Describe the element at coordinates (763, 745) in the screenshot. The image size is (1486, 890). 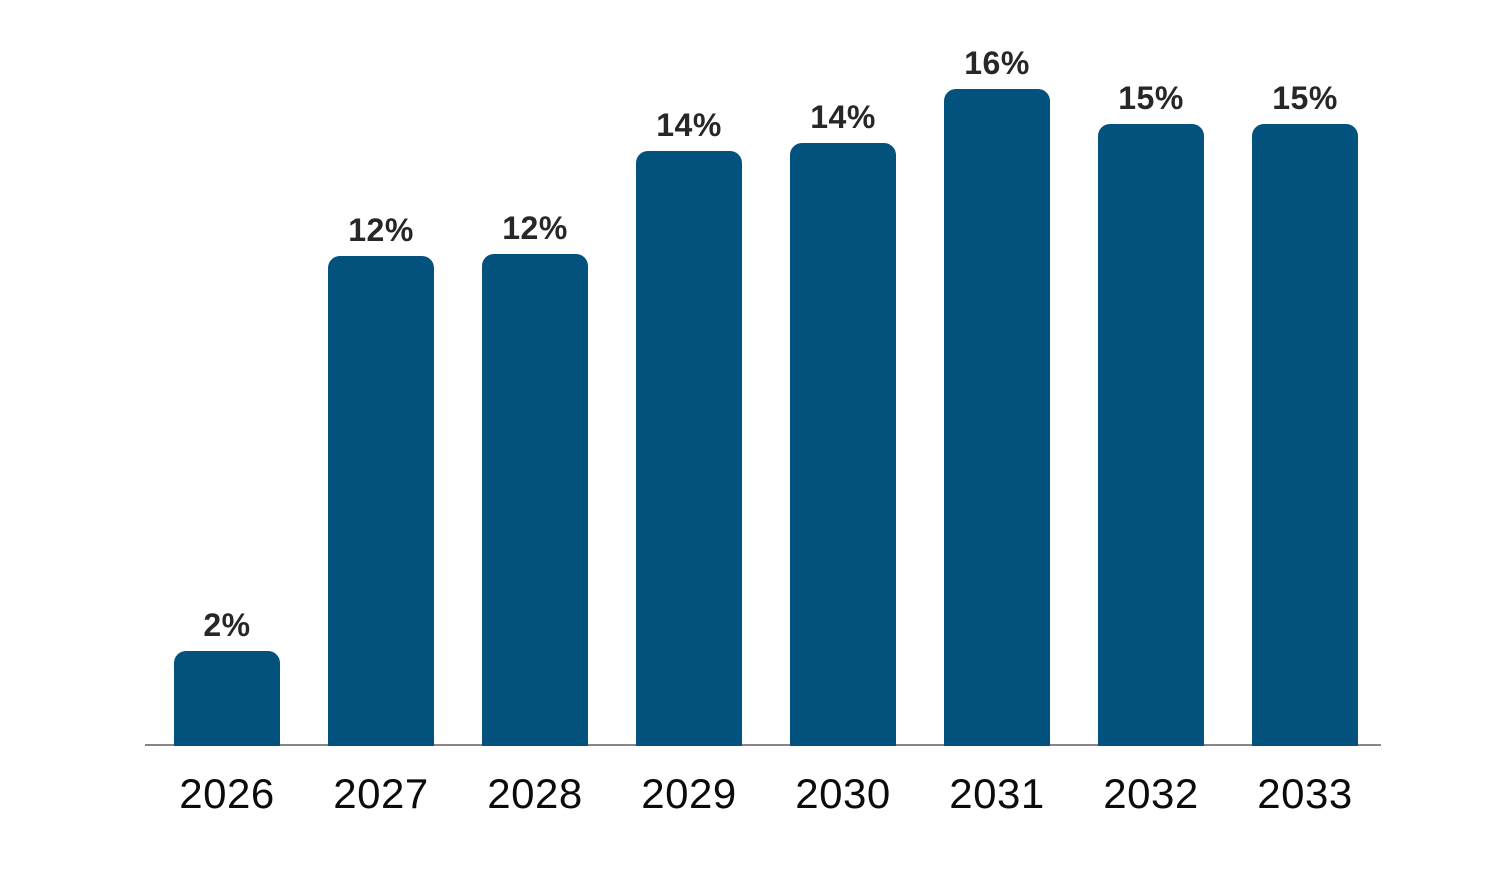
I see `x-axis-line` at that location.